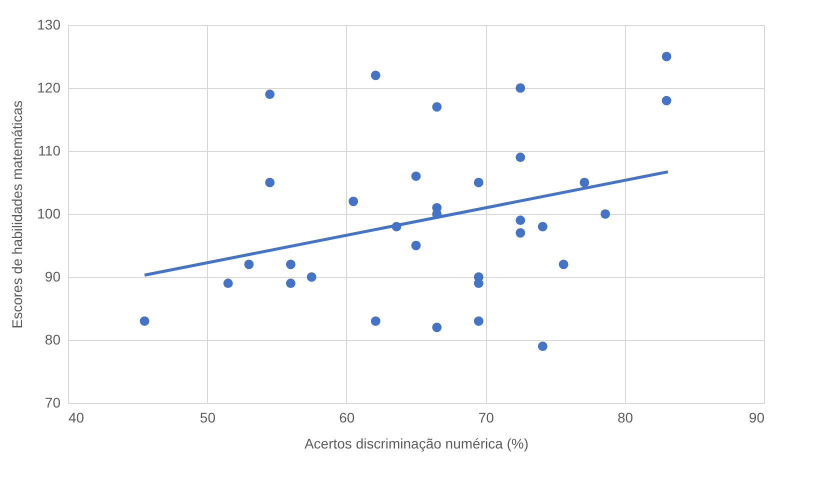 This screenshot has width=831, height=488. Describe the element at coordinates (17, 214) in the screenshot. I see `y-axis-title: Escores de habilidades matemáticas` at that location.